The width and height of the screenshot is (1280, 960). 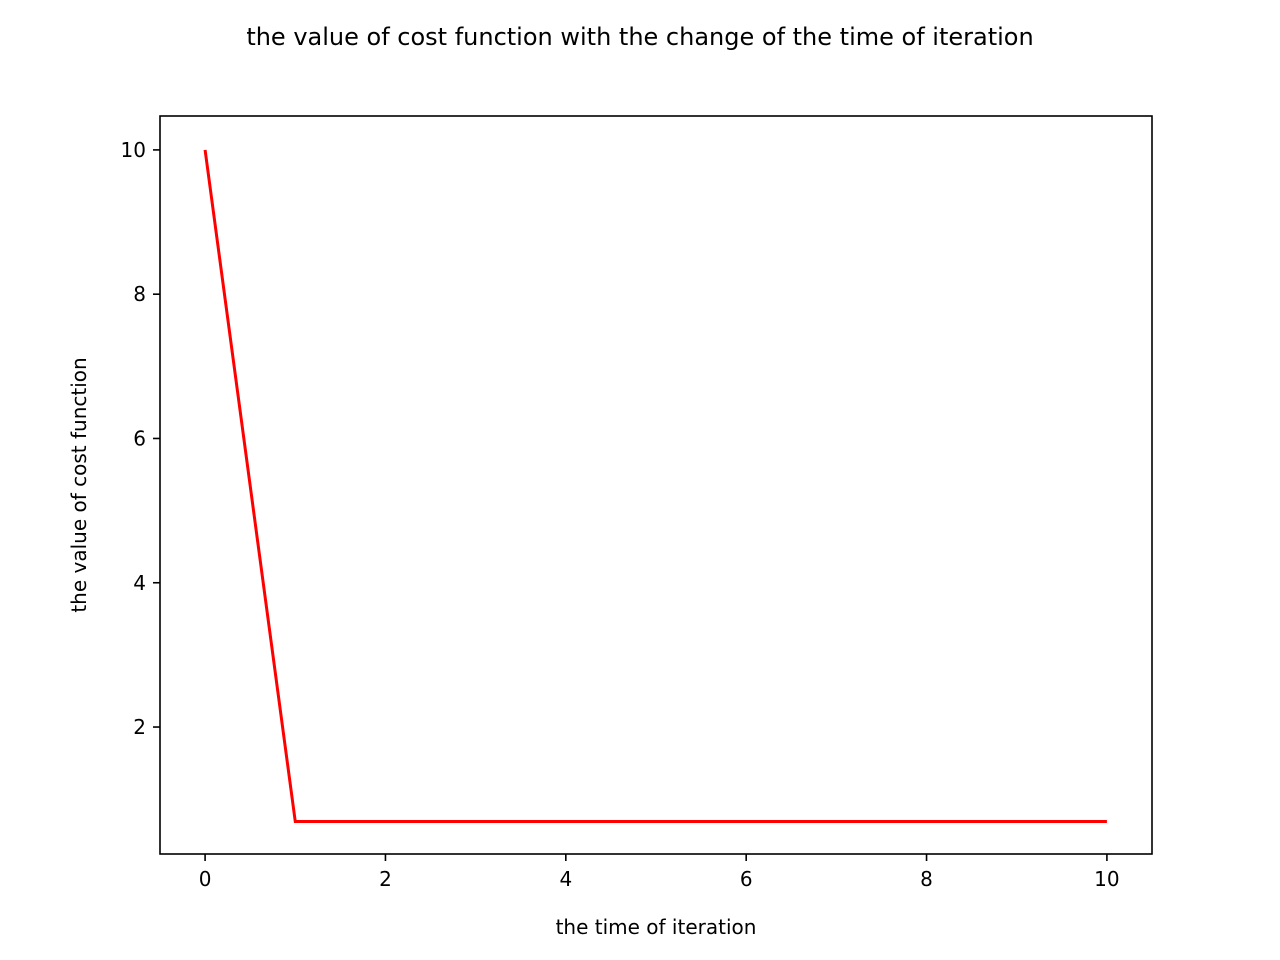 What do you see at coordinates (565, 879) in the screenshot?
I see `x-tick-label: 4` at bounding box center [565, 879].